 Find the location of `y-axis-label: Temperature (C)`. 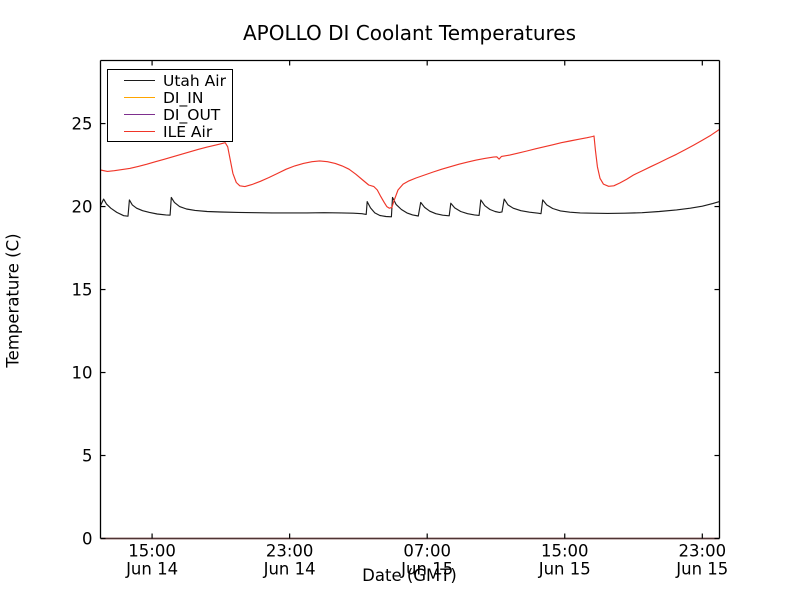

y-axis-label: Temperature (C) is located at coordinates (13, 300).